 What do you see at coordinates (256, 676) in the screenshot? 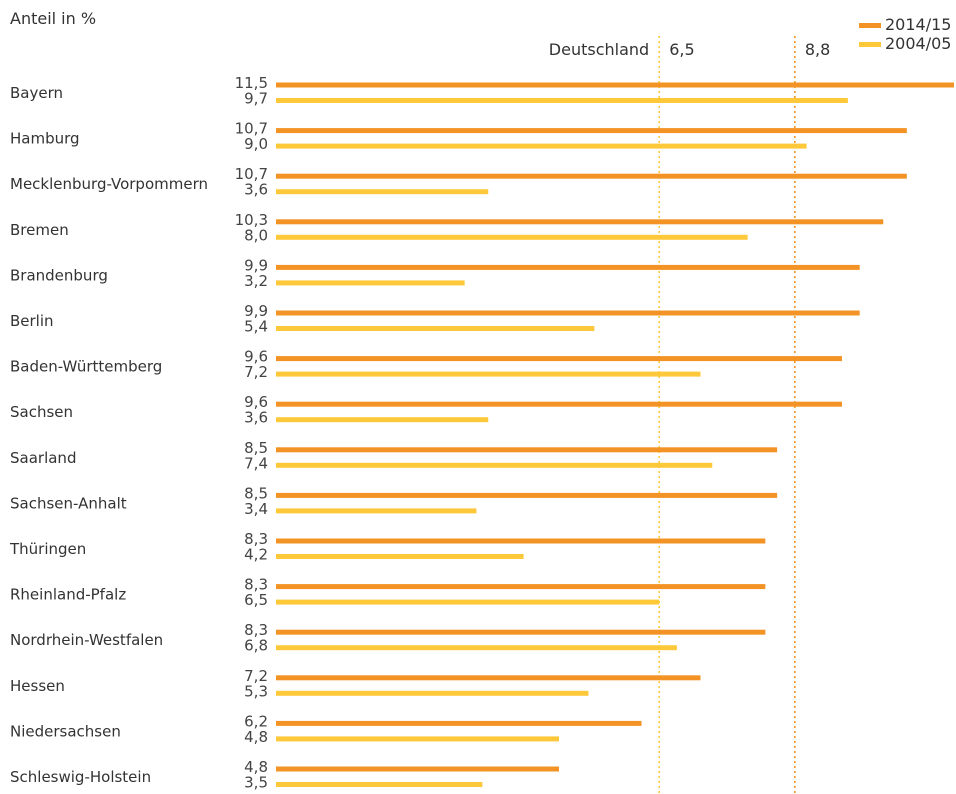
I see `value-label-current: 7,2` at bounding box center [256, 676].